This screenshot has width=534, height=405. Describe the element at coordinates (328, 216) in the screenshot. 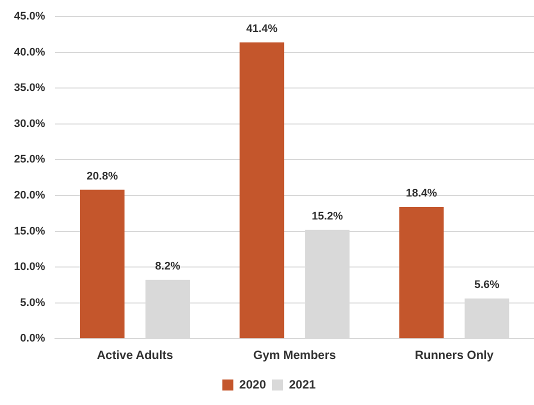

I see `data-label: 15.2%` at that location.